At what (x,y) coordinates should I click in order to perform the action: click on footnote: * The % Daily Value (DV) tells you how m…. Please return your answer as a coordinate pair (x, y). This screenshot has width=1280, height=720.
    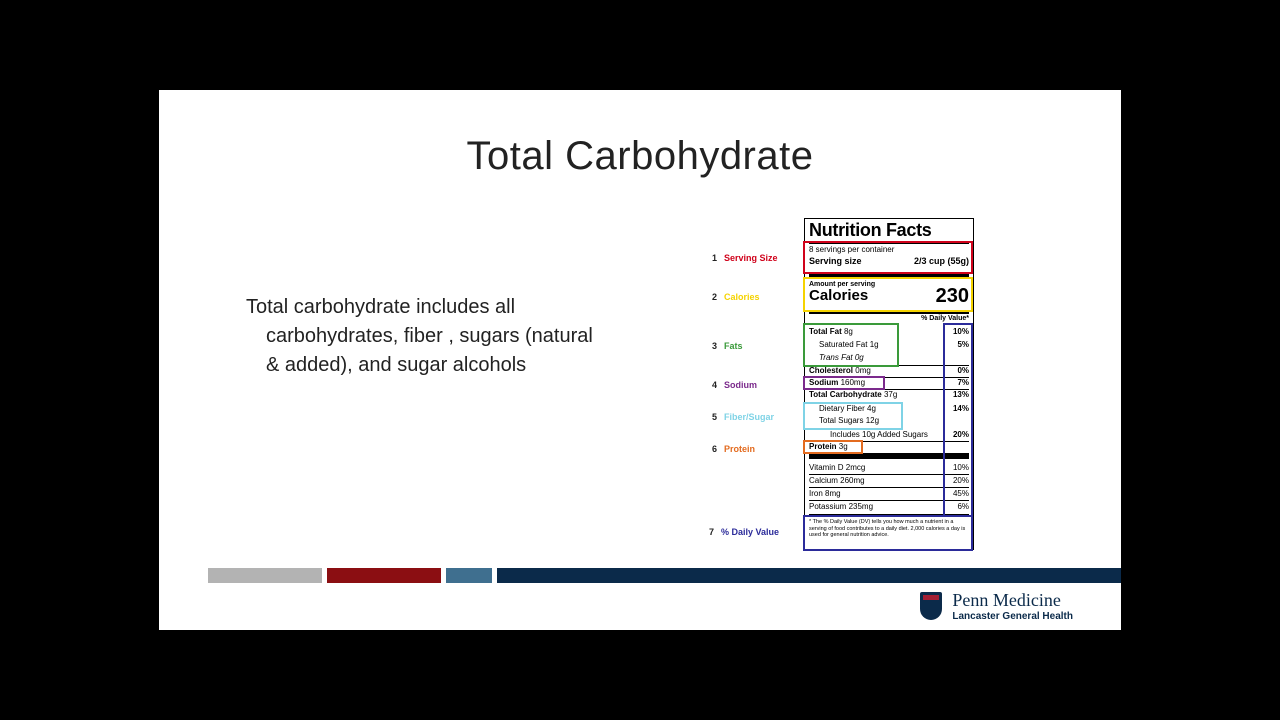
    Looking at the image, I should click on (887, 528).